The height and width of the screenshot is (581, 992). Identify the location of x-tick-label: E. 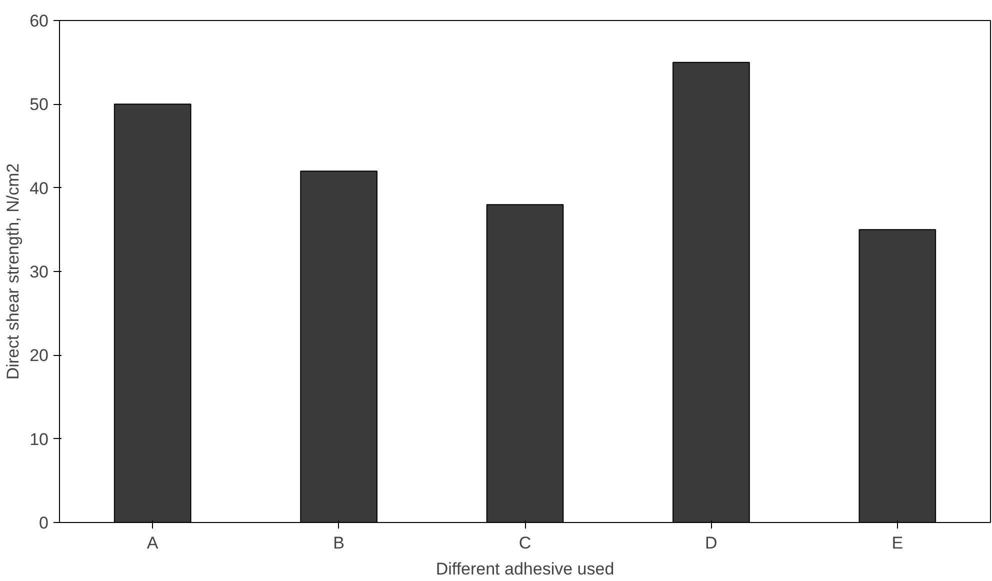
(898, 543).